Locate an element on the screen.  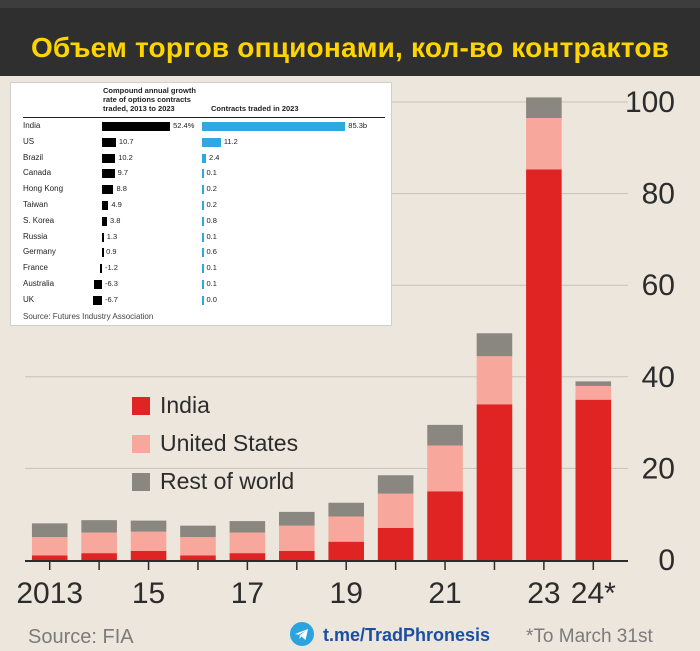
bar-rest-of-world-2024 is located at coordinates (593, 383).